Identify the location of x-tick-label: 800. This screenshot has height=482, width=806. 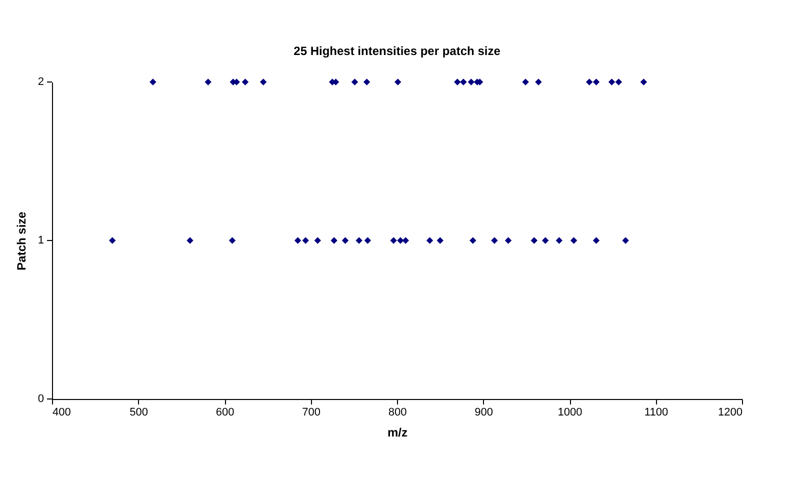
(397, 412).